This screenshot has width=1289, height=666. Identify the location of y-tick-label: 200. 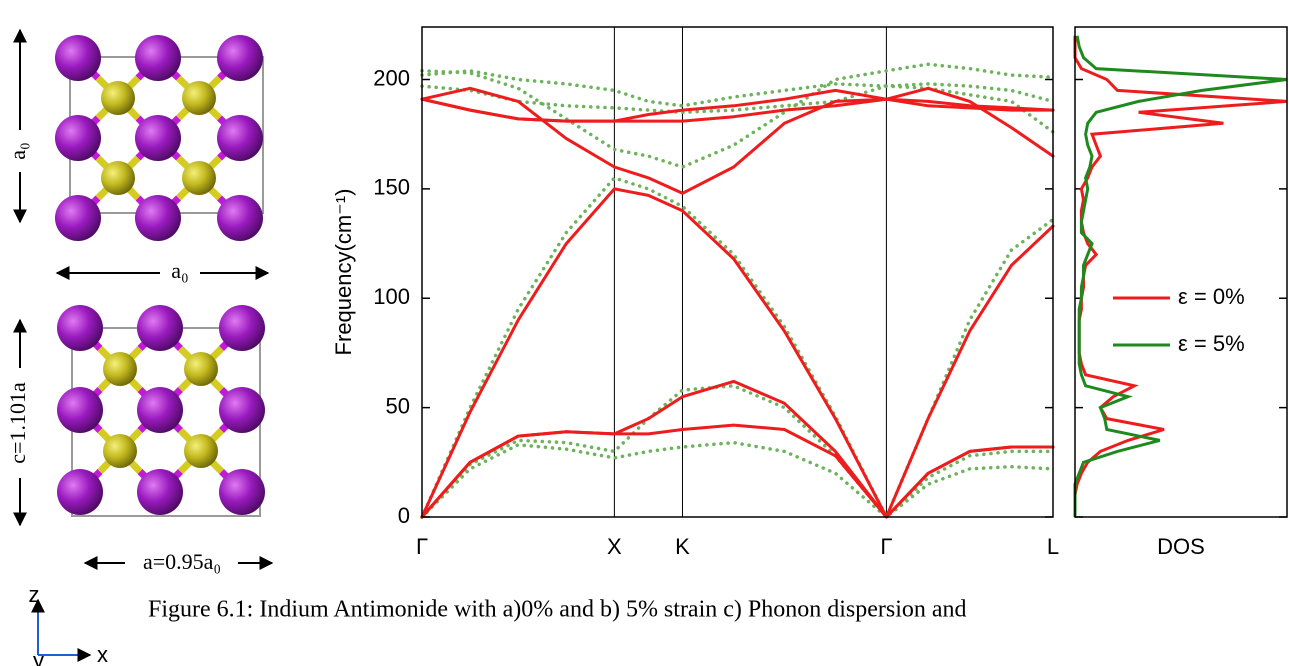
(391, 77).